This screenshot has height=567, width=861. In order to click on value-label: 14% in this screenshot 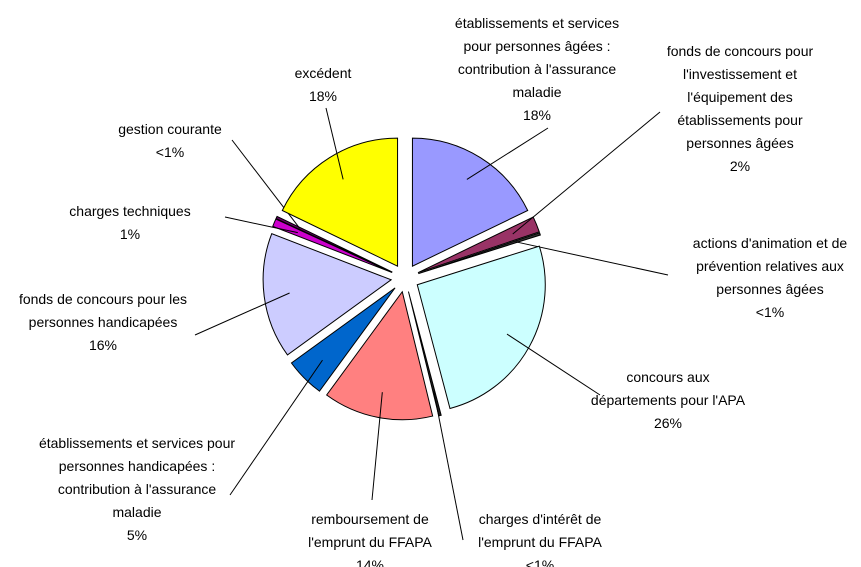, I will do `click(370, 562)`.